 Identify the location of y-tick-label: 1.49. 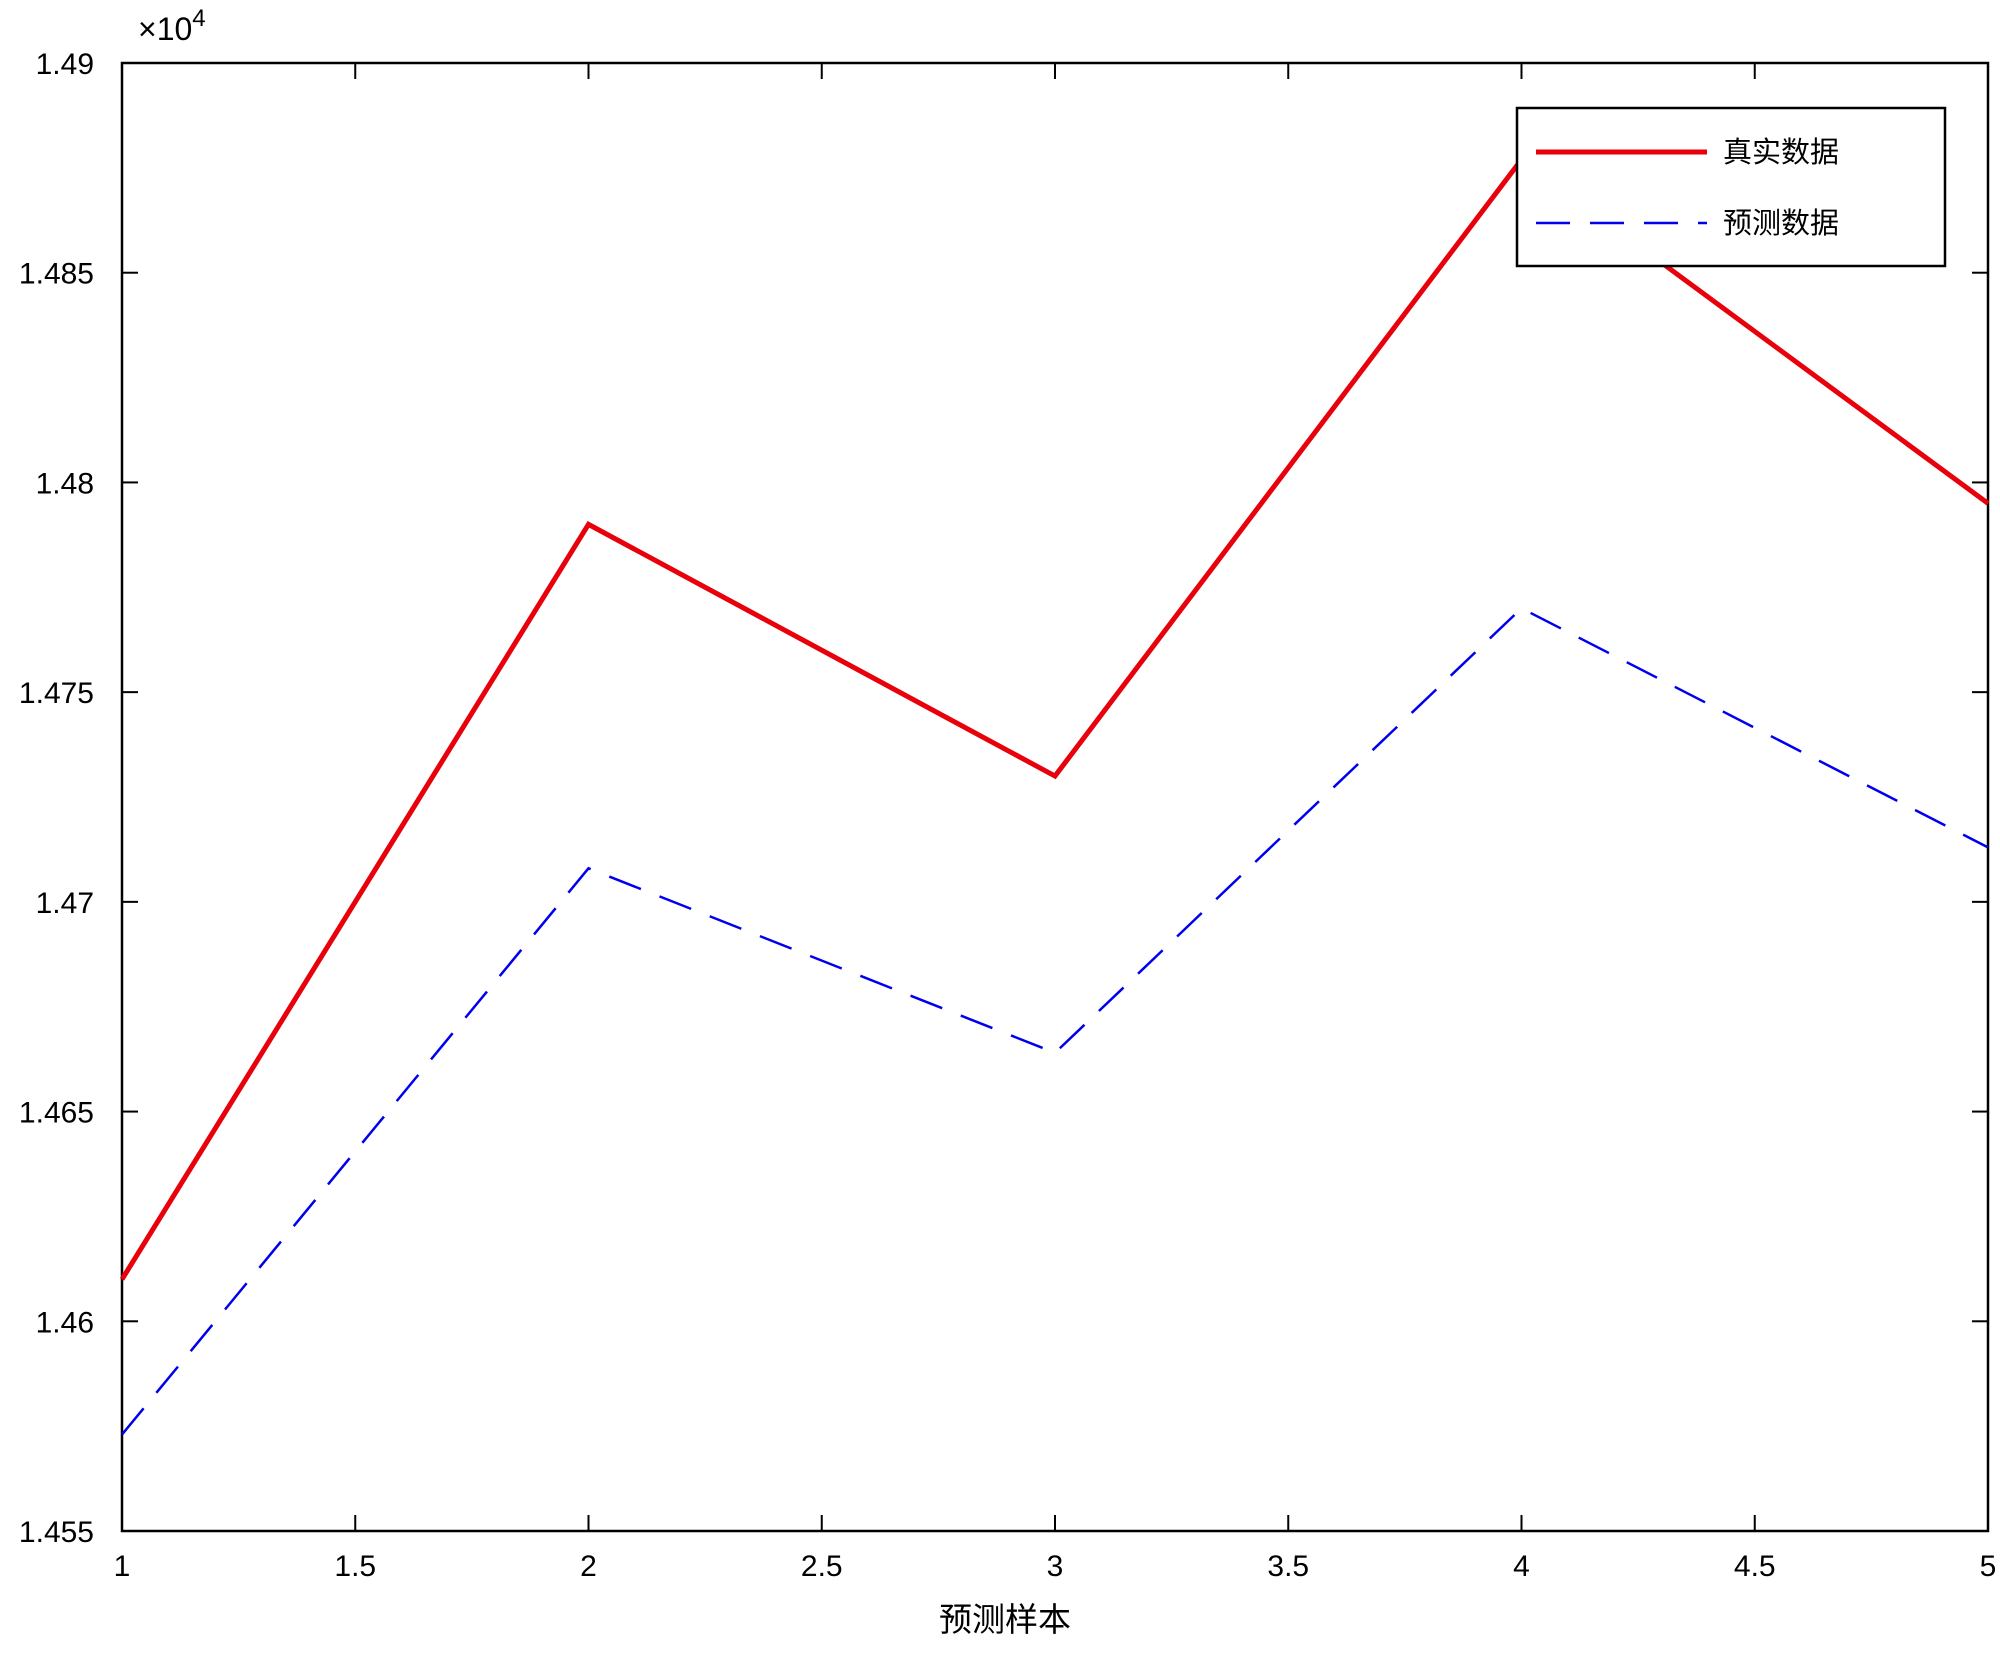
(65, 64).